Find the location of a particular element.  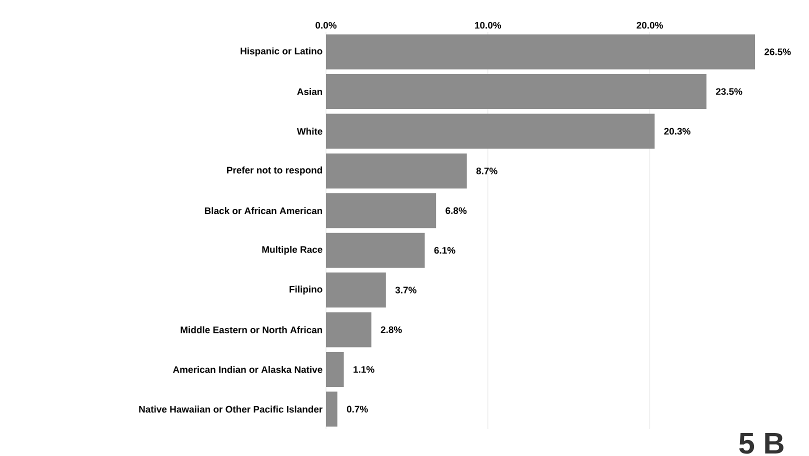

y-tick-label: Prefer not to respond is located at coordinates (274, 171).